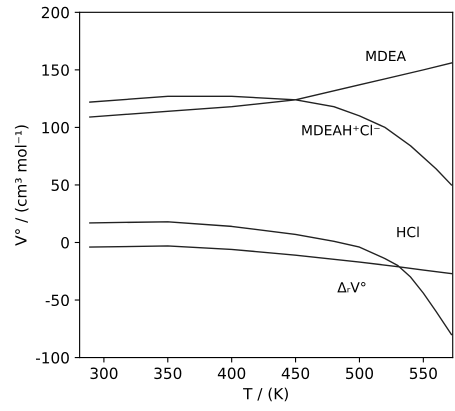  I want to click on annotation: MDEA, so click(386, 56).